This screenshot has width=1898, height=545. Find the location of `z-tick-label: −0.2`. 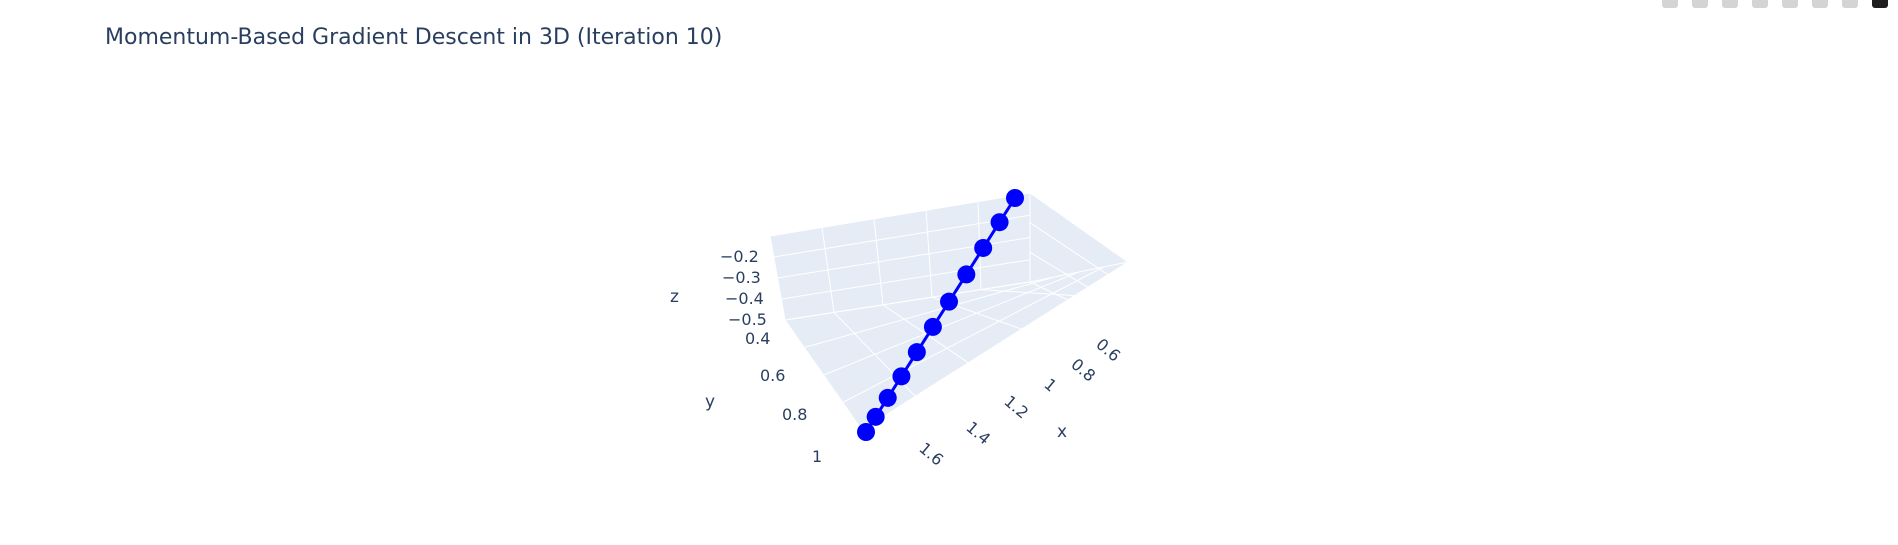

z-tick-label: −0.2 is located at coordinates (739, 256).